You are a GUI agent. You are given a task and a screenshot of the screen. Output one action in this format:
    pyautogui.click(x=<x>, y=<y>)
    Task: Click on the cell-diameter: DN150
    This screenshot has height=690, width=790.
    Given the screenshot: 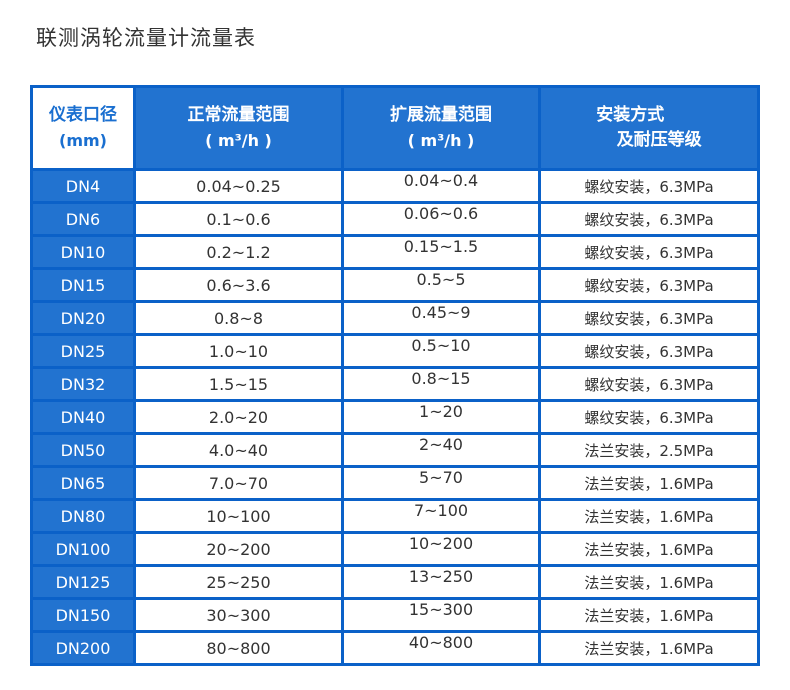 What is the action you would take?
    pyautogui.click(x=83, y=615)
    